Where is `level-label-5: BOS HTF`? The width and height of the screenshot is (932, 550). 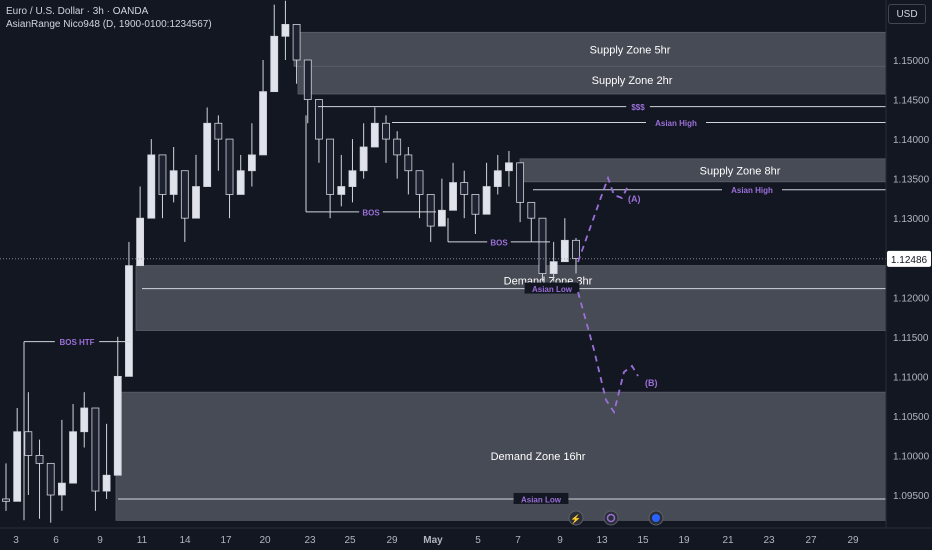 level-label-5: BOS HTF is located at coordinates (76, 342).